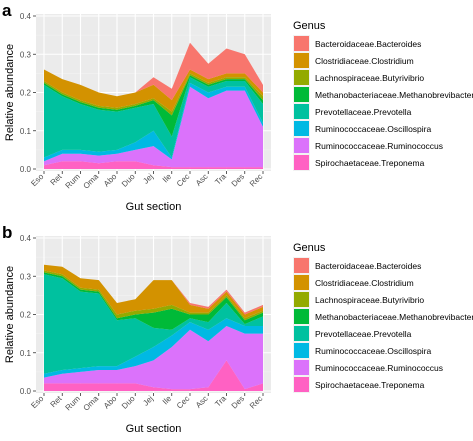 The image size is (473, 441). Describe the element at coordinates (7, 10) in the screenshot. I see `panel-letter: a` at that location.